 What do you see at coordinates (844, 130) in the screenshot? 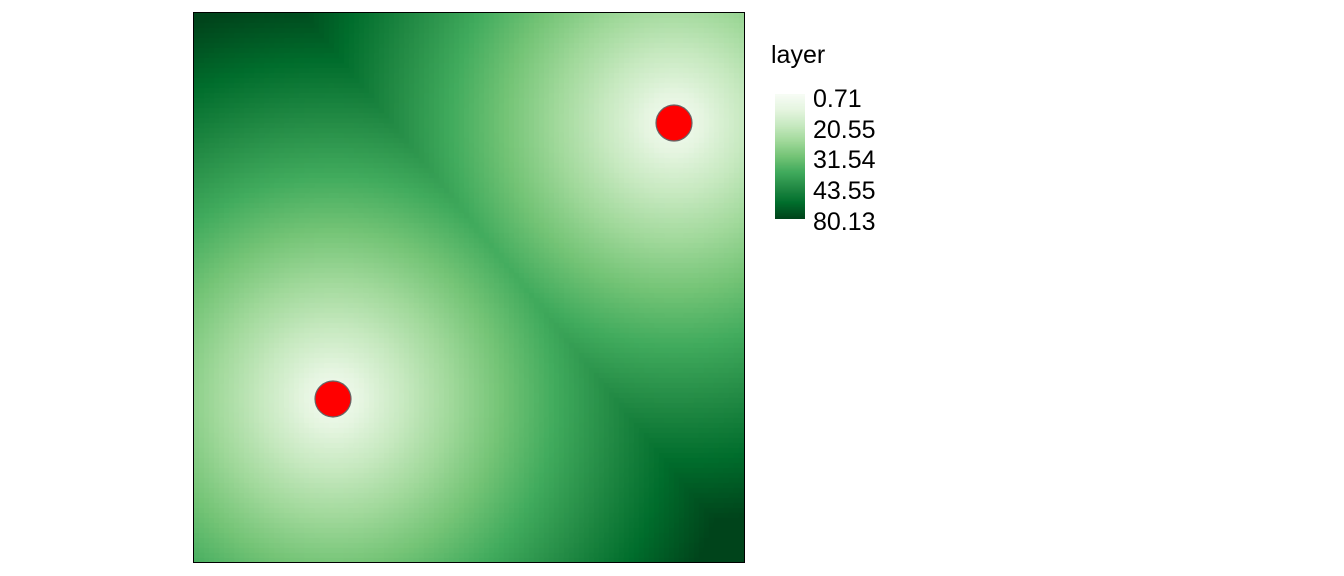
I see `legend-label: 20.55` at bounding box center [844, 130].